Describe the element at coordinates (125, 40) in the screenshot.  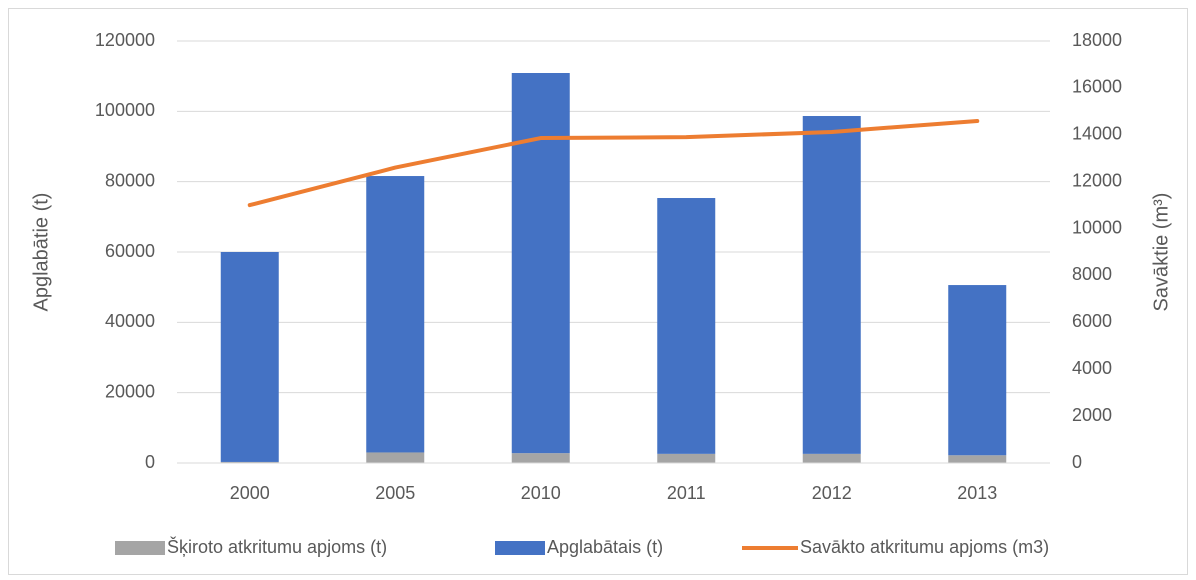
I see `y-tick-label: 120000` at that location.